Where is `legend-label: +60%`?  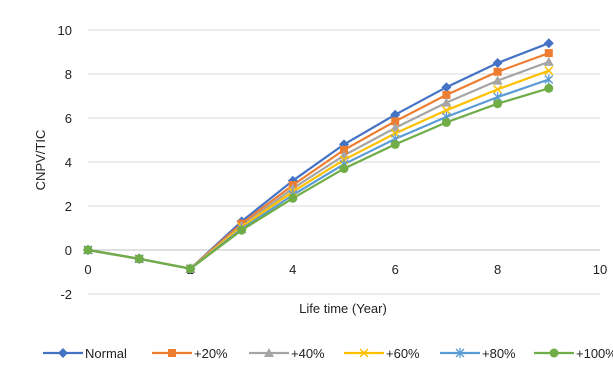 legend-label: +60% is located at coordinates (403, 353).